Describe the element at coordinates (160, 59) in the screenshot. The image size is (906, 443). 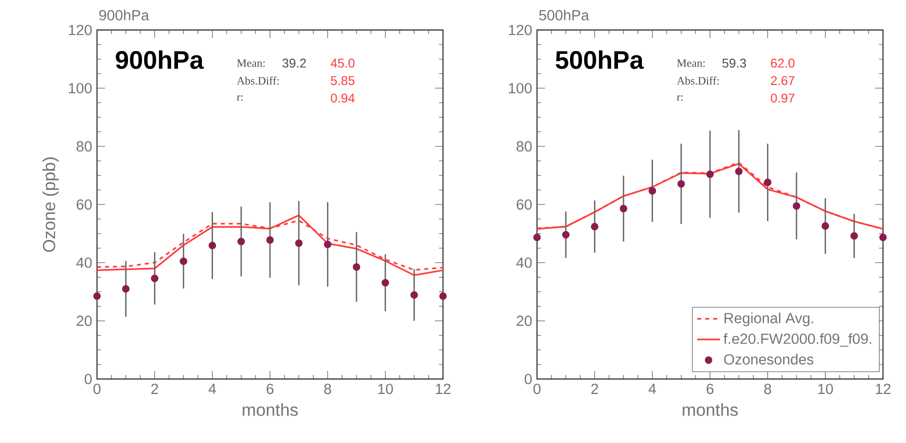
I see `annotation: 900hPa` at that location.